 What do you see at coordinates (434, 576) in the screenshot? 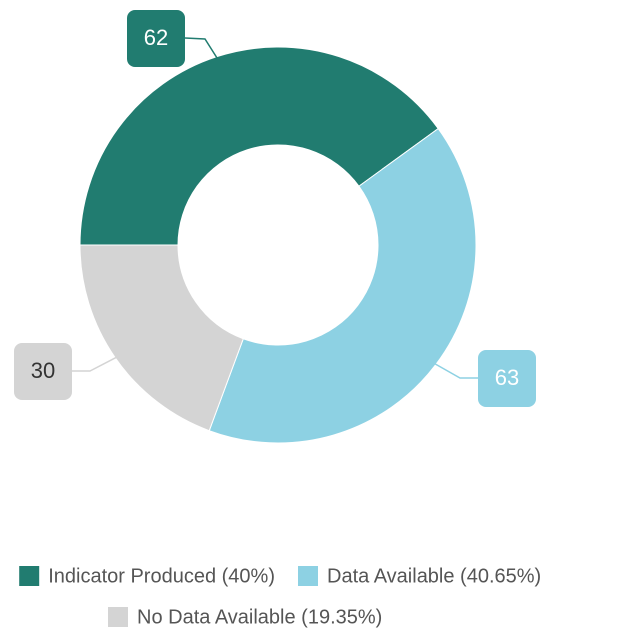
I see `legend-label: Data Available (40.65%)` at bounding box center [434, 576].